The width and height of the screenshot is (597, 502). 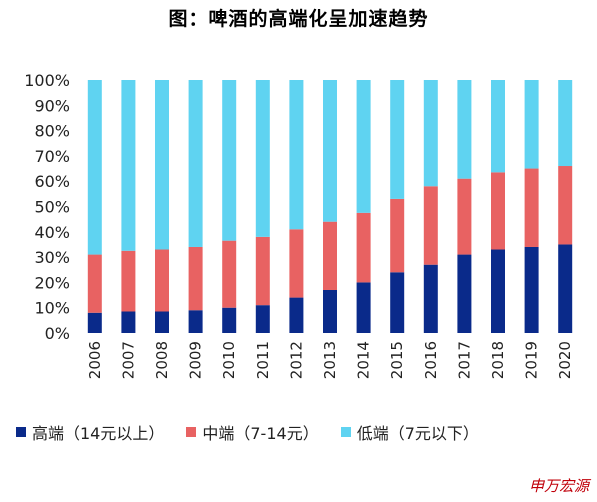 I want to click on x-tick-label: 2016, so click(x=431, y=360).